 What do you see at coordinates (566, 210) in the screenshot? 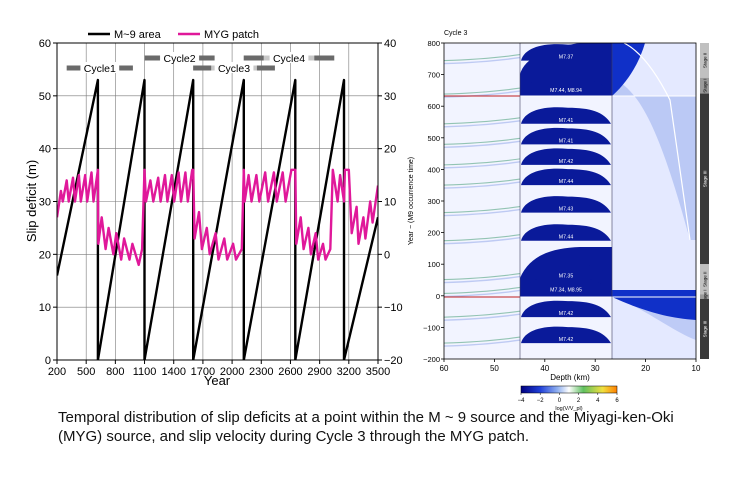
I see `event-label: M7.43` at bounding box center [566, 210].